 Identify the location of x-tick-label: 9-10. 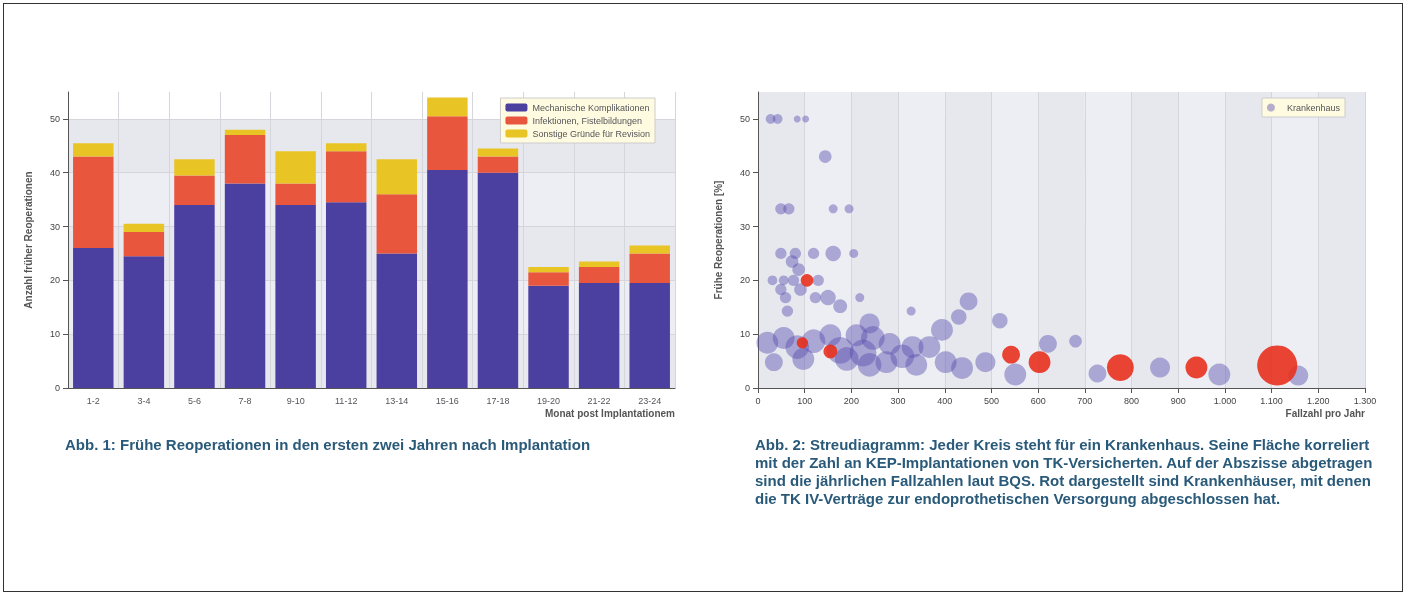
(295, 400).